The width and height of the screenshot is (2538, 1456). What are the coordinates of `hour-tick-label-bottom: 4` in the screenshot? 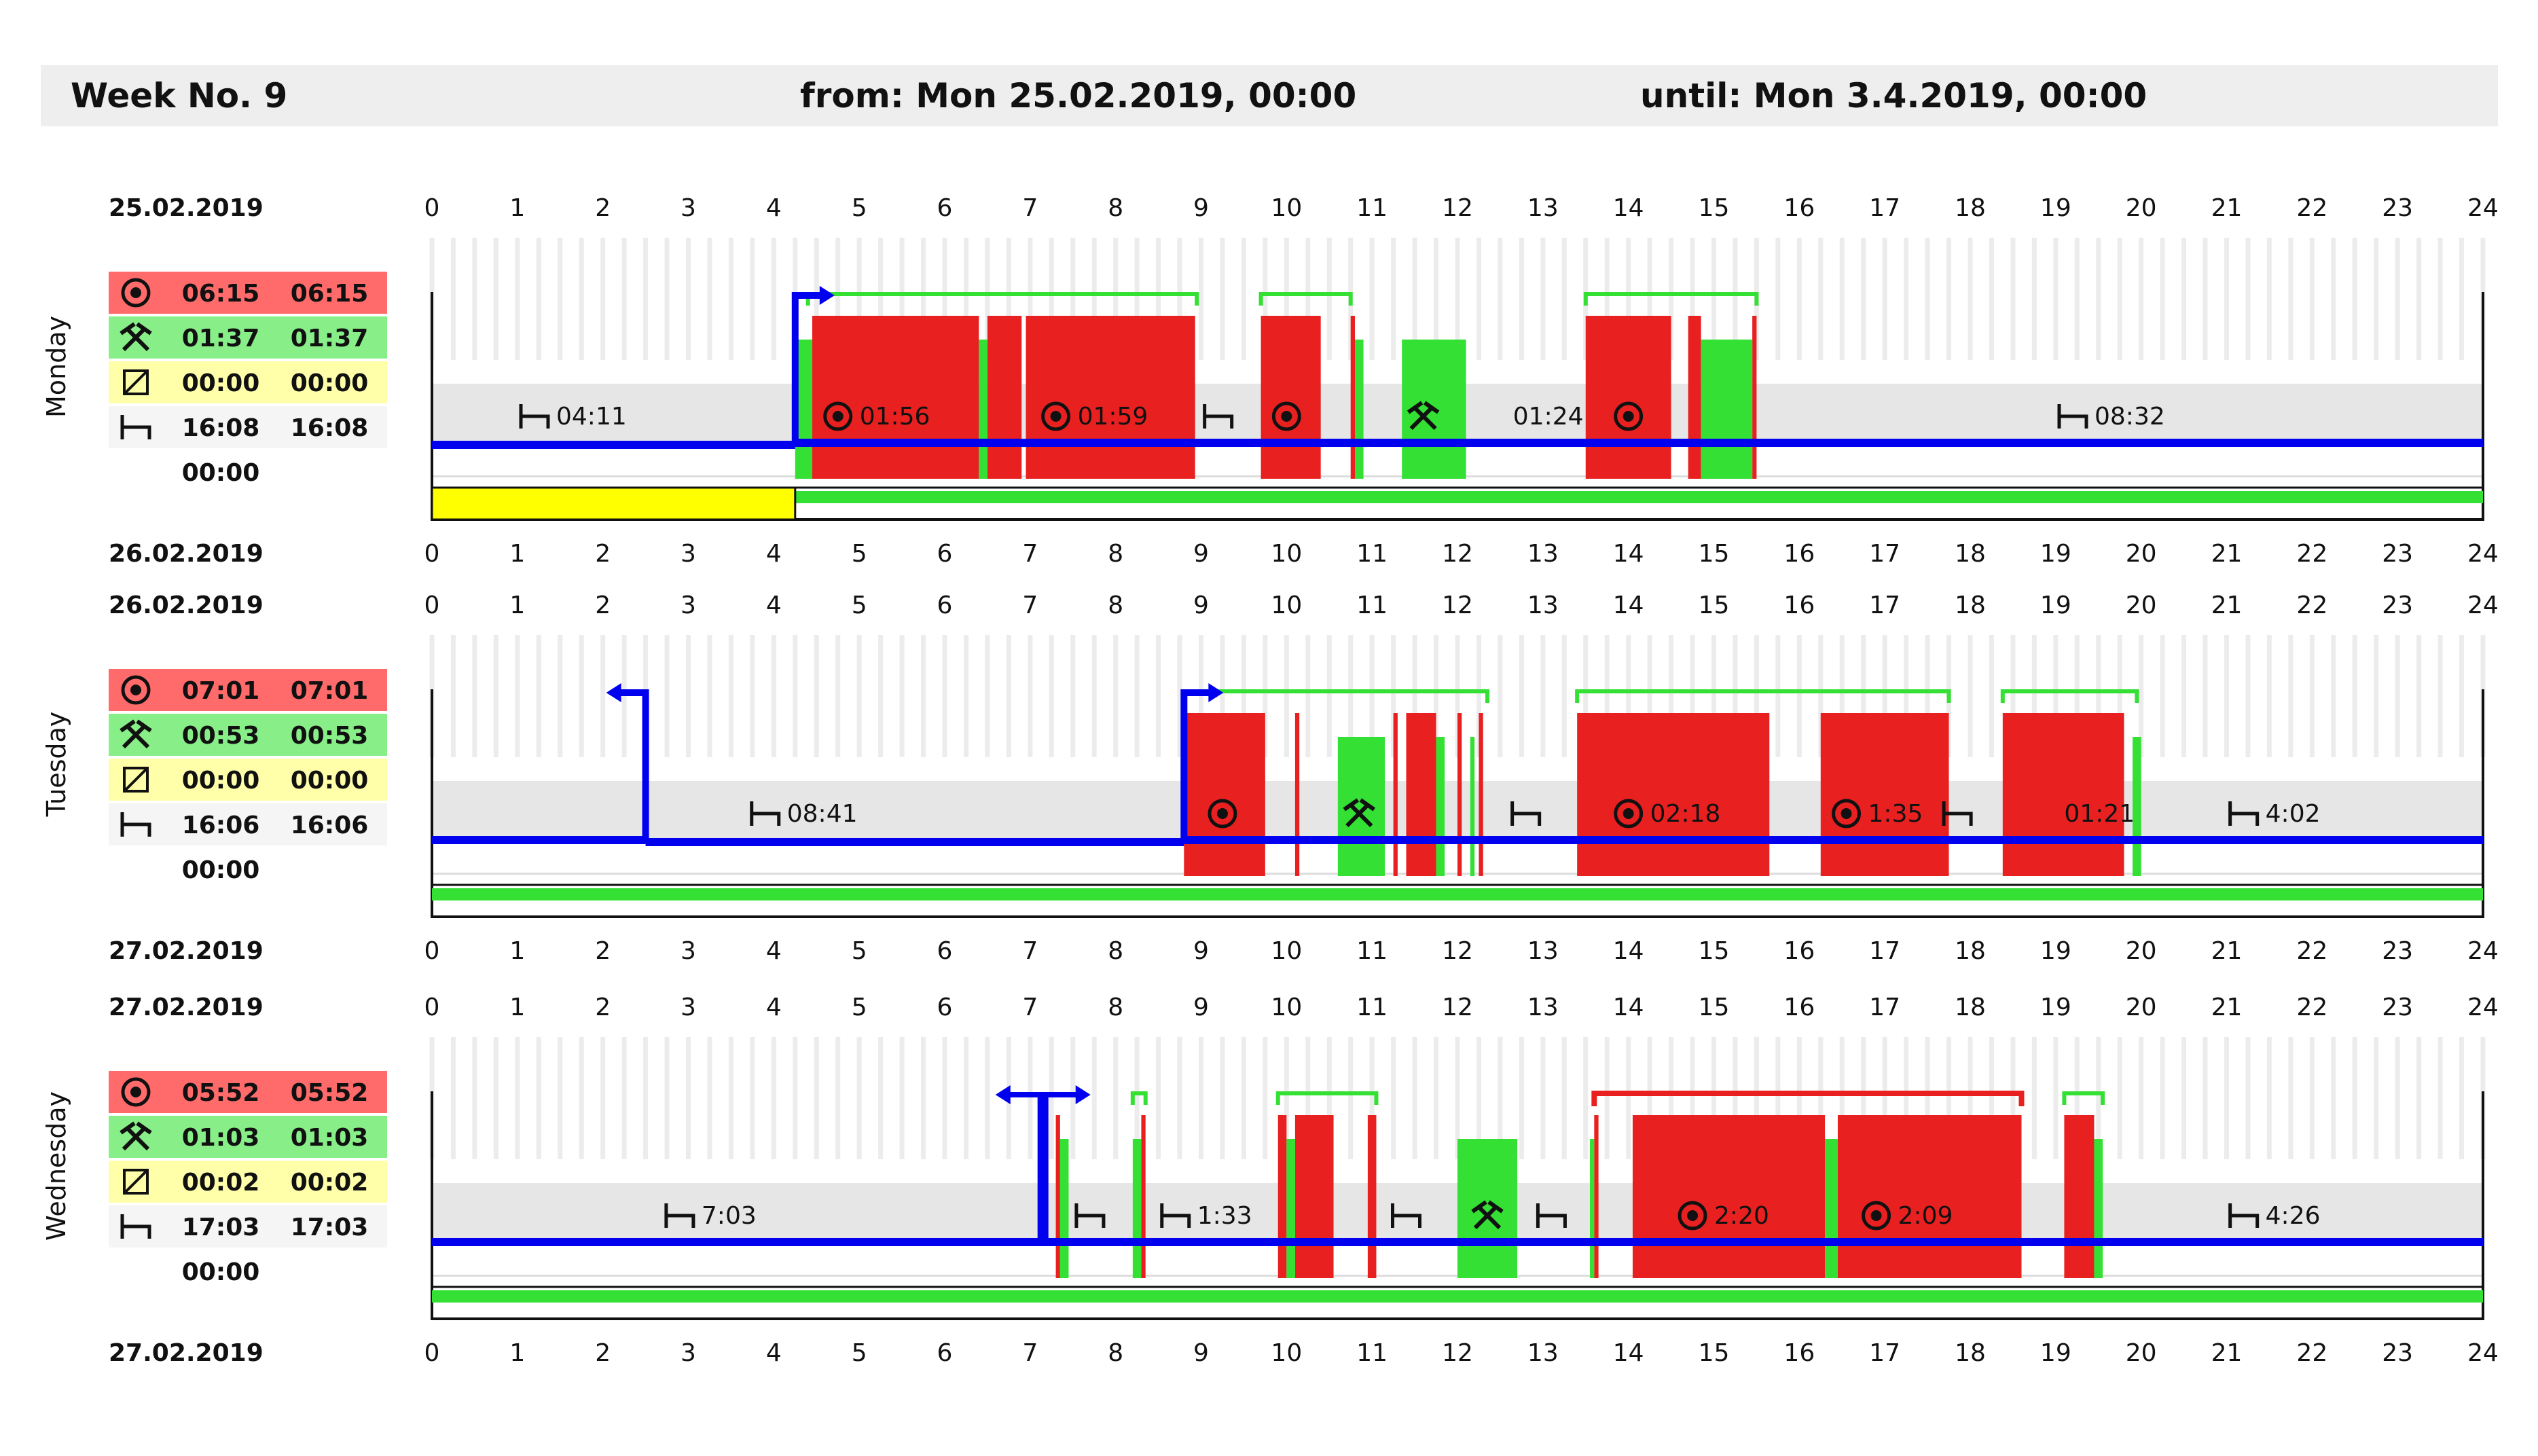 It's located at (774, 1353).